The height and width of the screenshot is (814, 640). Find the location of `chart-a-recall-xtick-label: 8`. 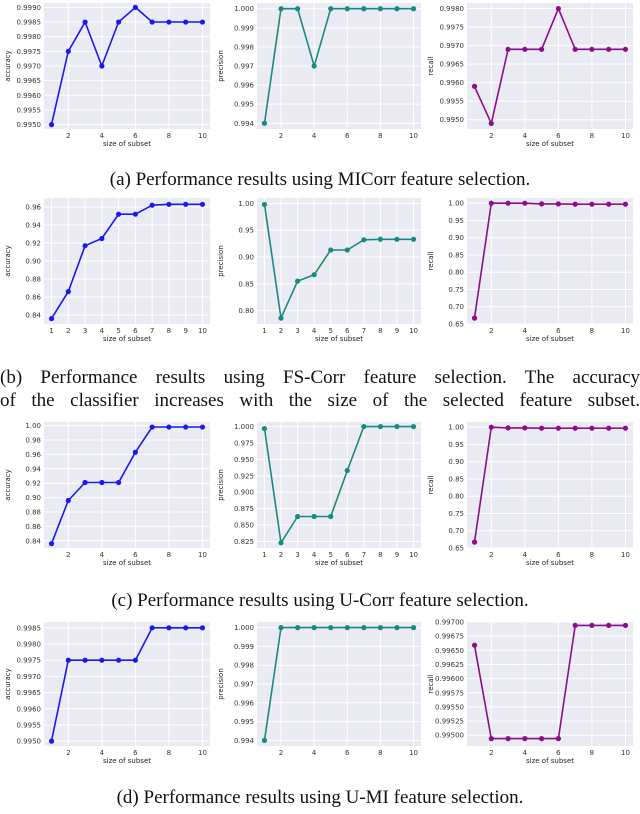

chart-a-recall-xtick-label: 8 is located at coordinates (592, 136).